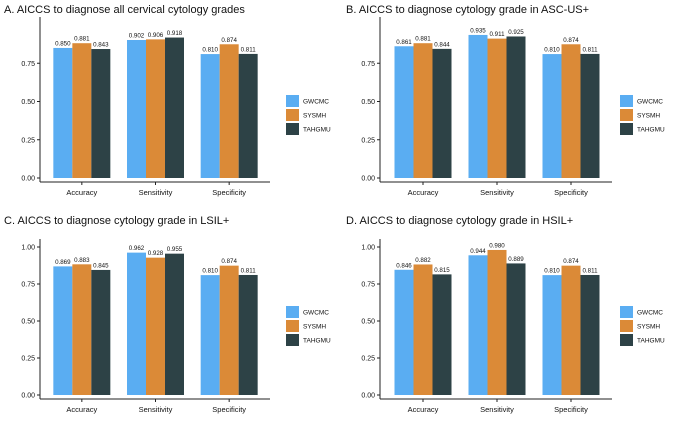 This screenshot has width=684, height=422. Describe the element at coordinates (442, 270) in the screenshot. I see `data-label: 0.815` at that location.